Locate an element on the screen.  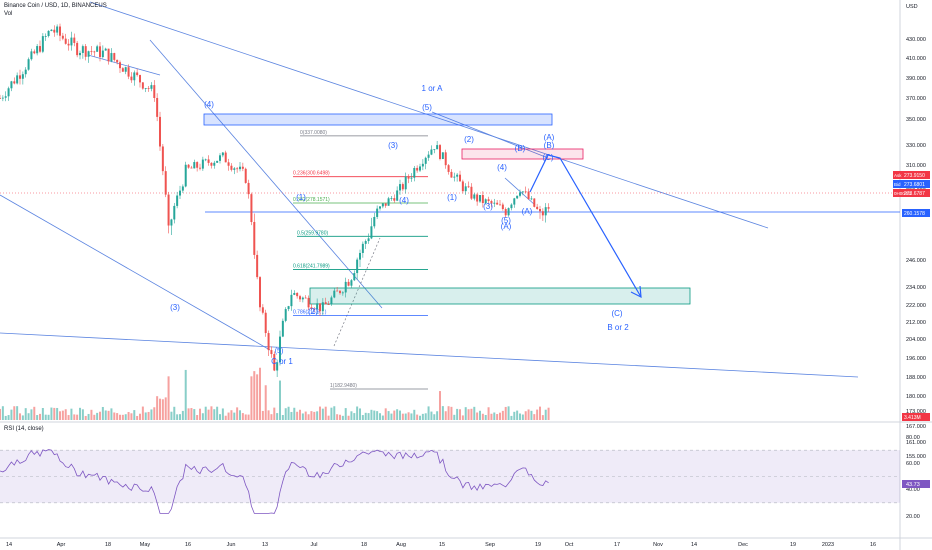
price-tick: 310.000 is located at coordinates (916, 166).